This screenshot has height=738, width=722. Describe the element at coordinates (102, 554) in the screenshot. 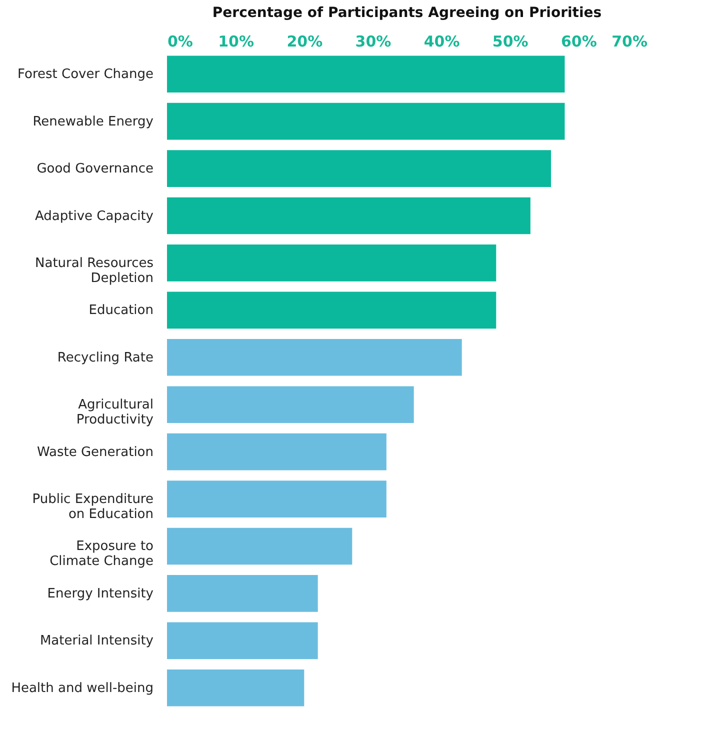

I see `y-tick-label: Exposure to Climate Change` at that location.